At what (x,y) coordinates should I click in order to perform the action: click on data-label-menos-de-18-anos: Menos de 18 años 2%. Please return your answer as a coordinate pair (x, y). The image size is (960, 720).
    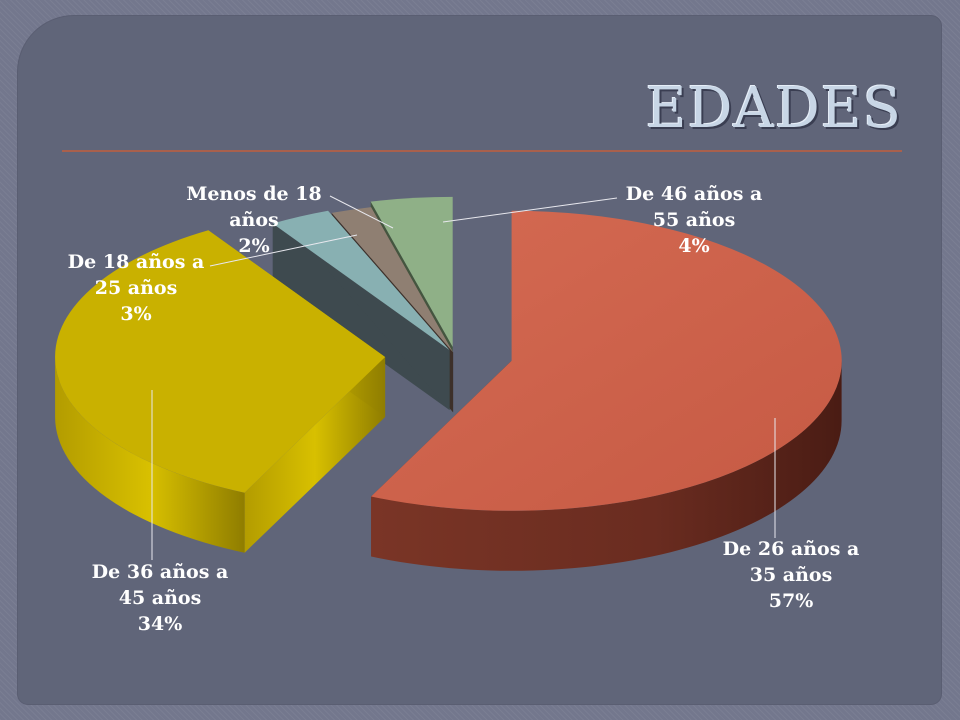
    Looking at the image, I should click on (253, 220).